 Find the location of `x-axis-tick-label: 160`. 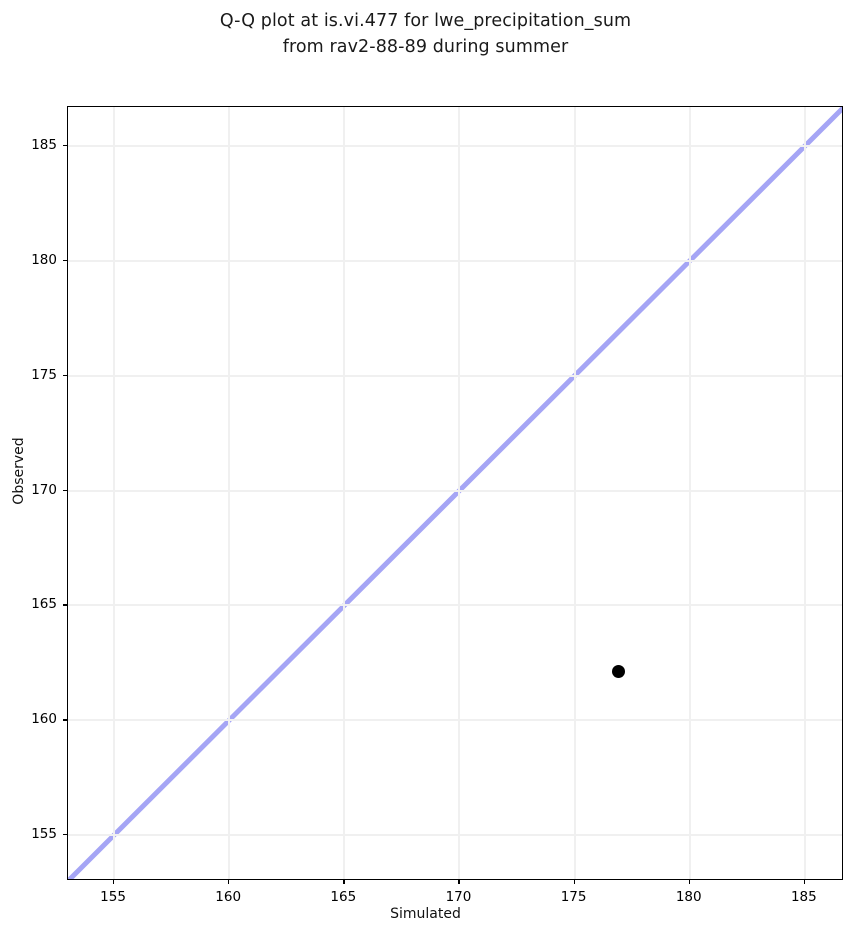

x-axis-tick-label: 160 is located at coordinates (228, 897).